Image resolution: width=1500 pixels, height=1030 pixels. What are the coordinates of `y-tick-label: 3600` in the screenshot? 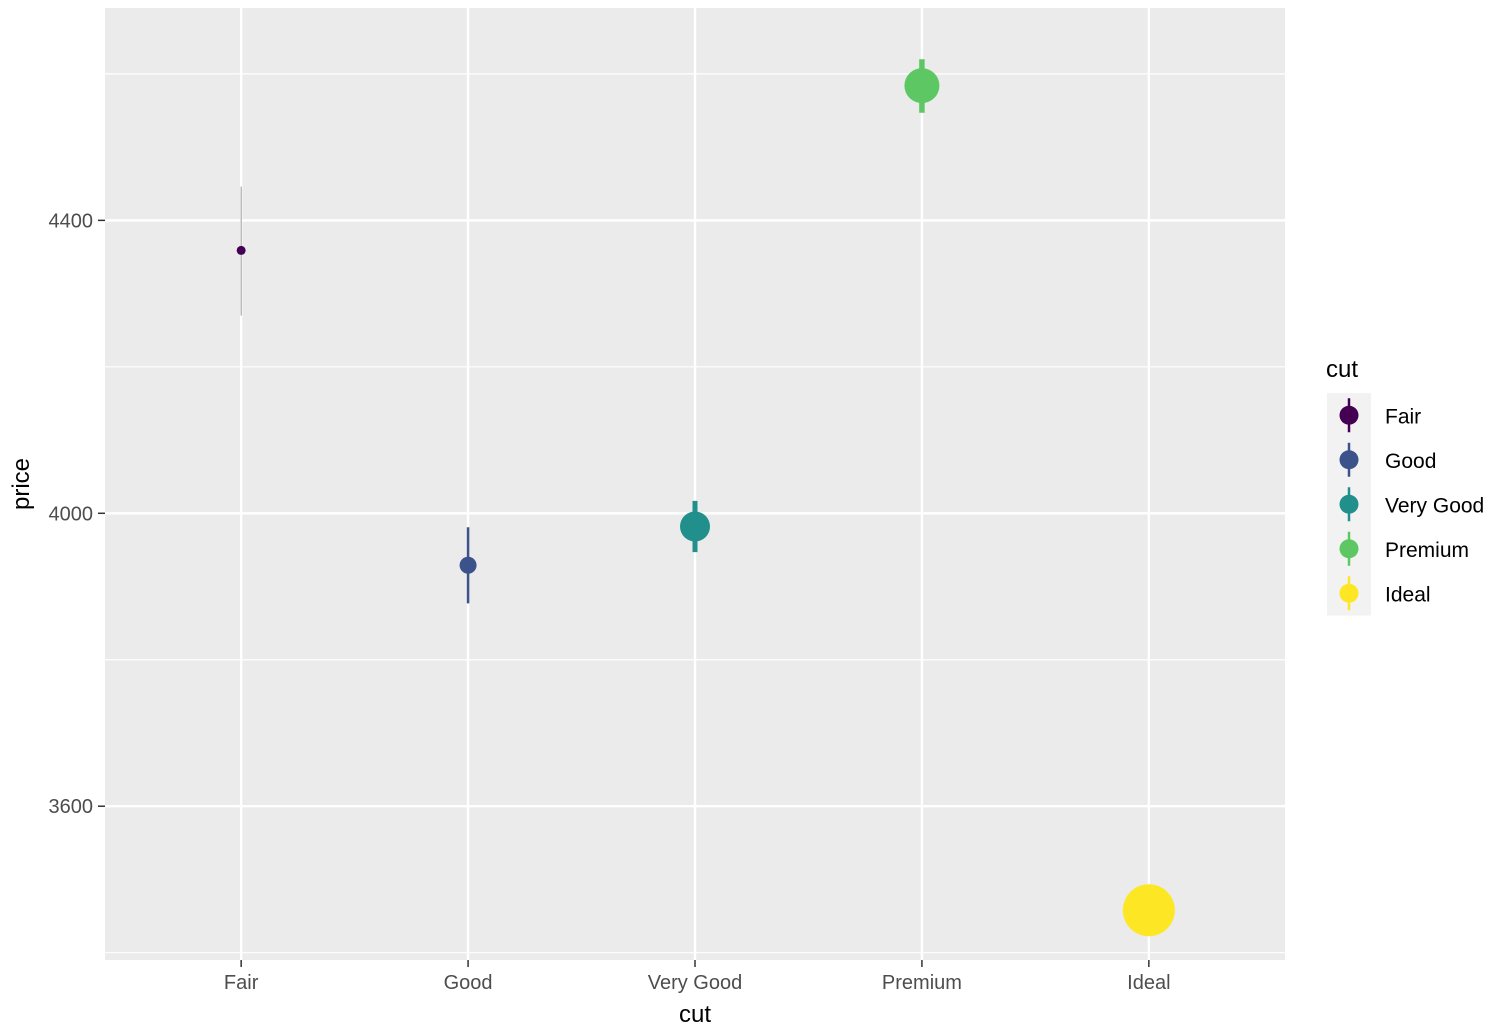 It's located at (71, 807).